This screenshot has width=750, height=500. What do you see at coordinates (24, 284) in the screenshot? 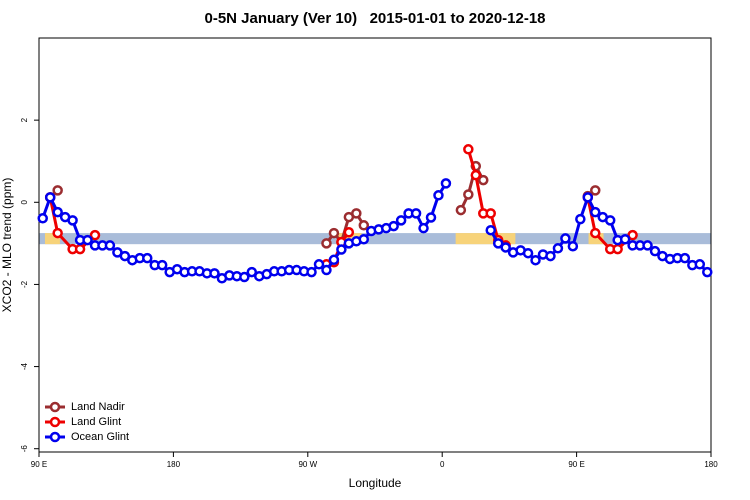
I see `y-tick-label: -2` at bounding box center [24, 284].